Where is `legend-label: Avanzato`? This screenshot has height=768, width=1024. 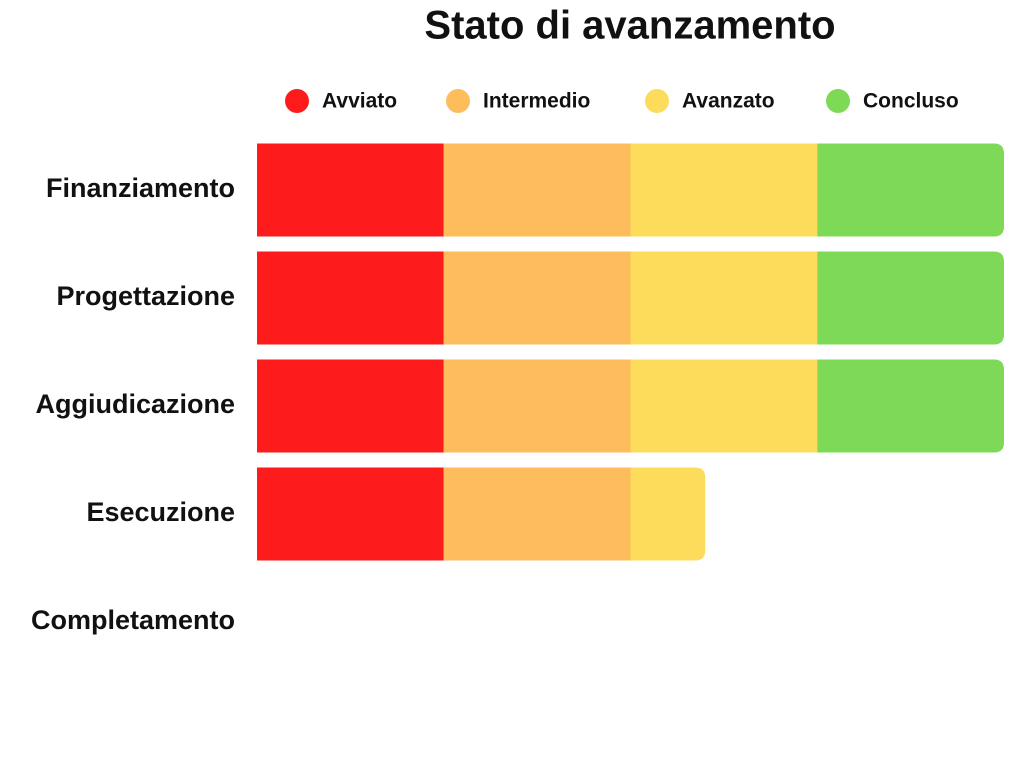 legend-label: Avanzato is located at coordinates (728, 101).